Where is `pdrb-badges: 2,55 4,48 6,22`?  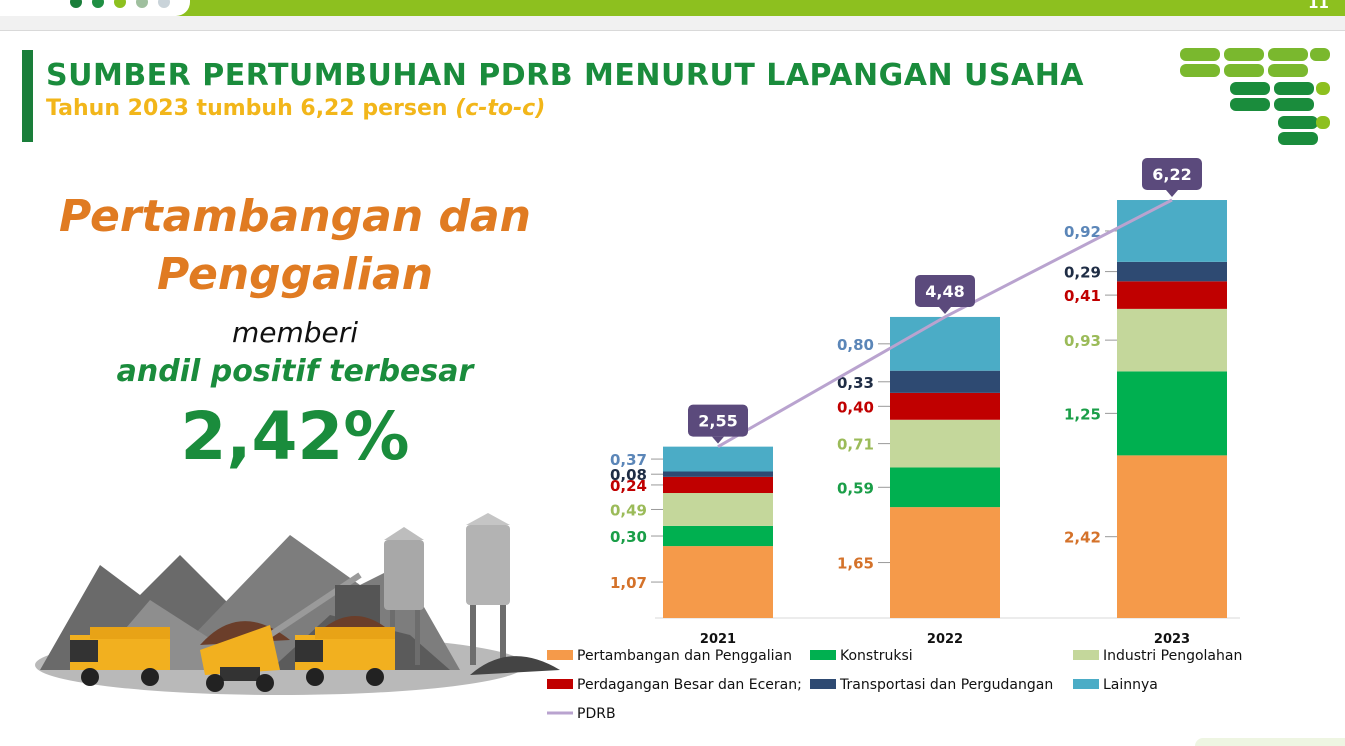 pdrb-badges: 2,55 4,48 6,22 is located at coordinates (945, 301).